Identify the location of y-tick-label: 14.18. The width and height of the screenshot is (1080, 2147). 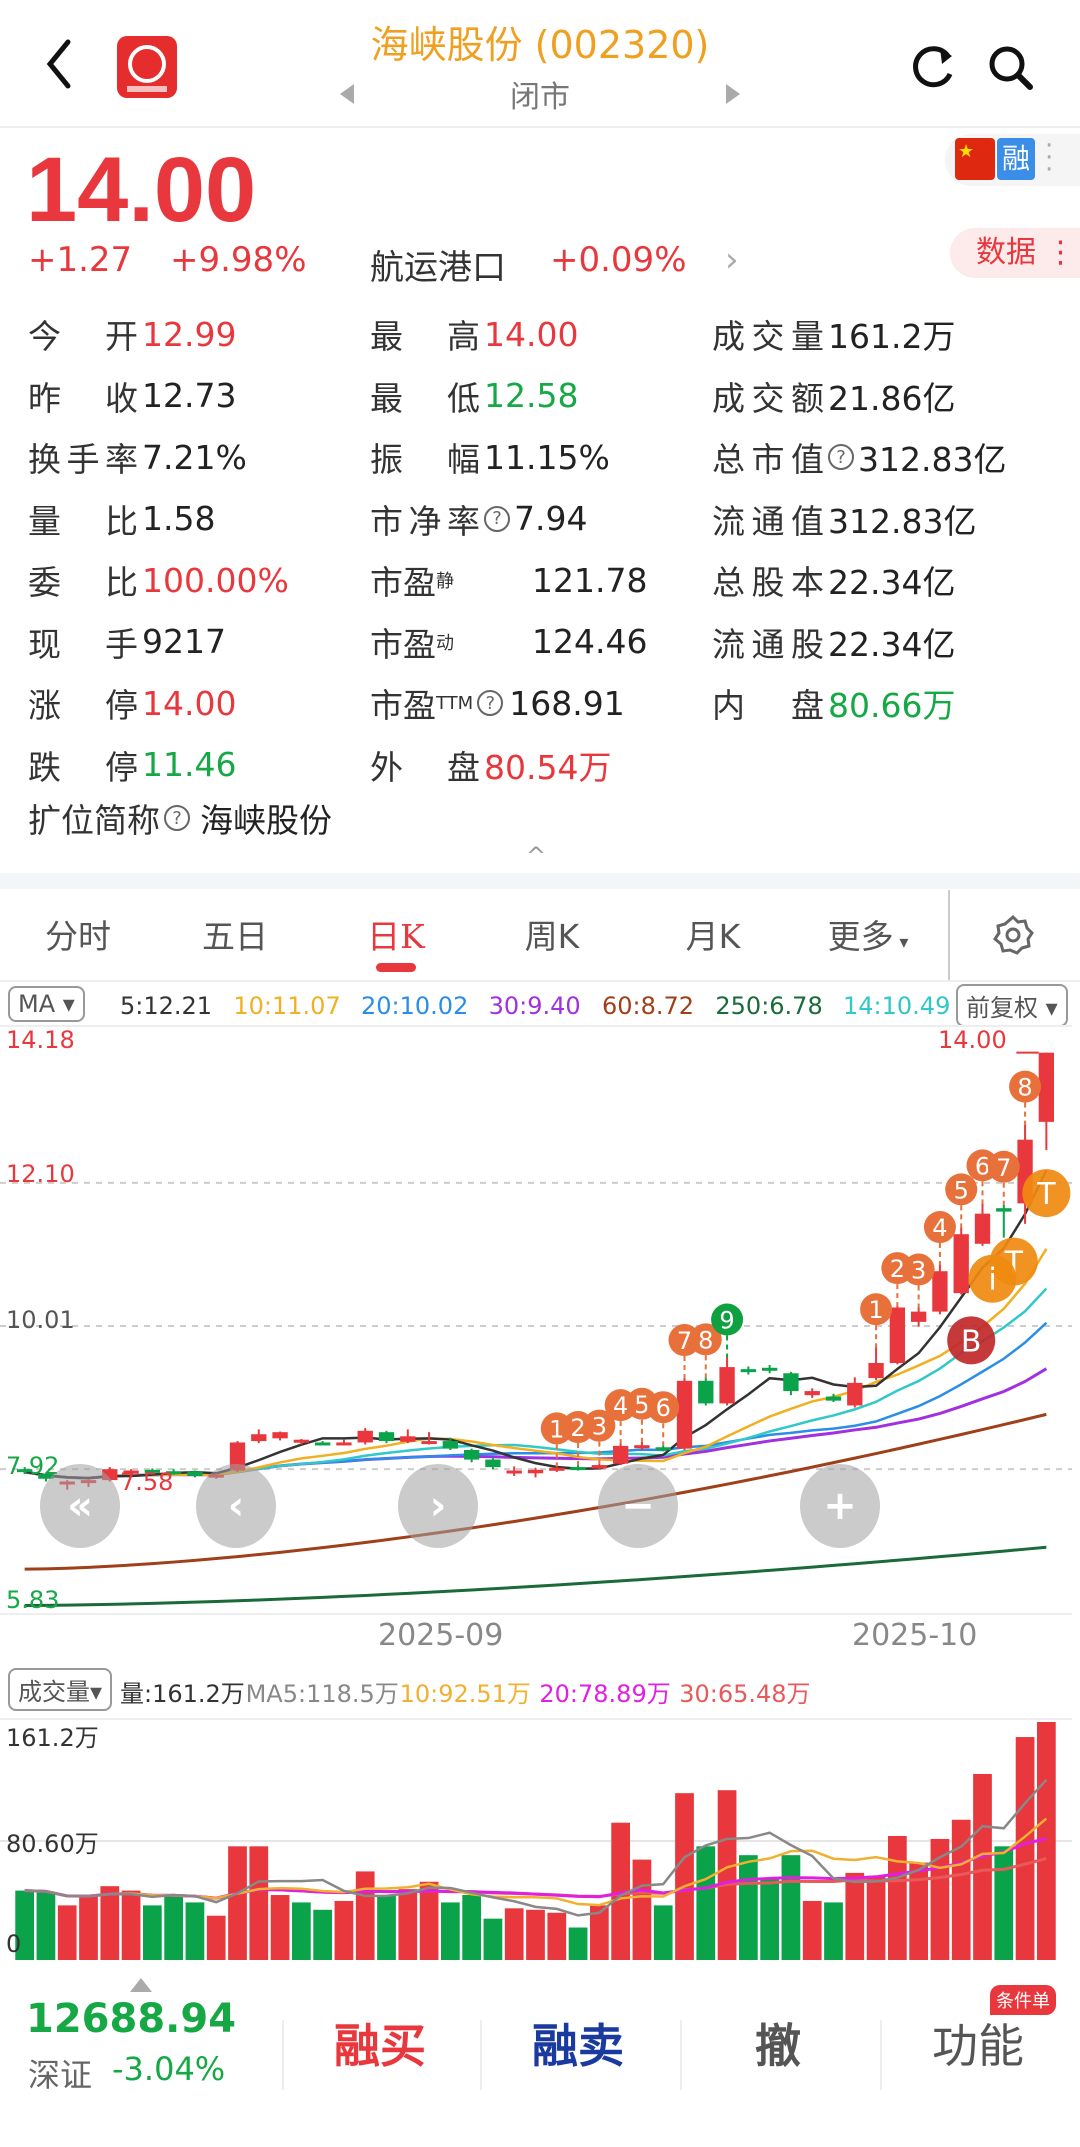
(40, 1040).